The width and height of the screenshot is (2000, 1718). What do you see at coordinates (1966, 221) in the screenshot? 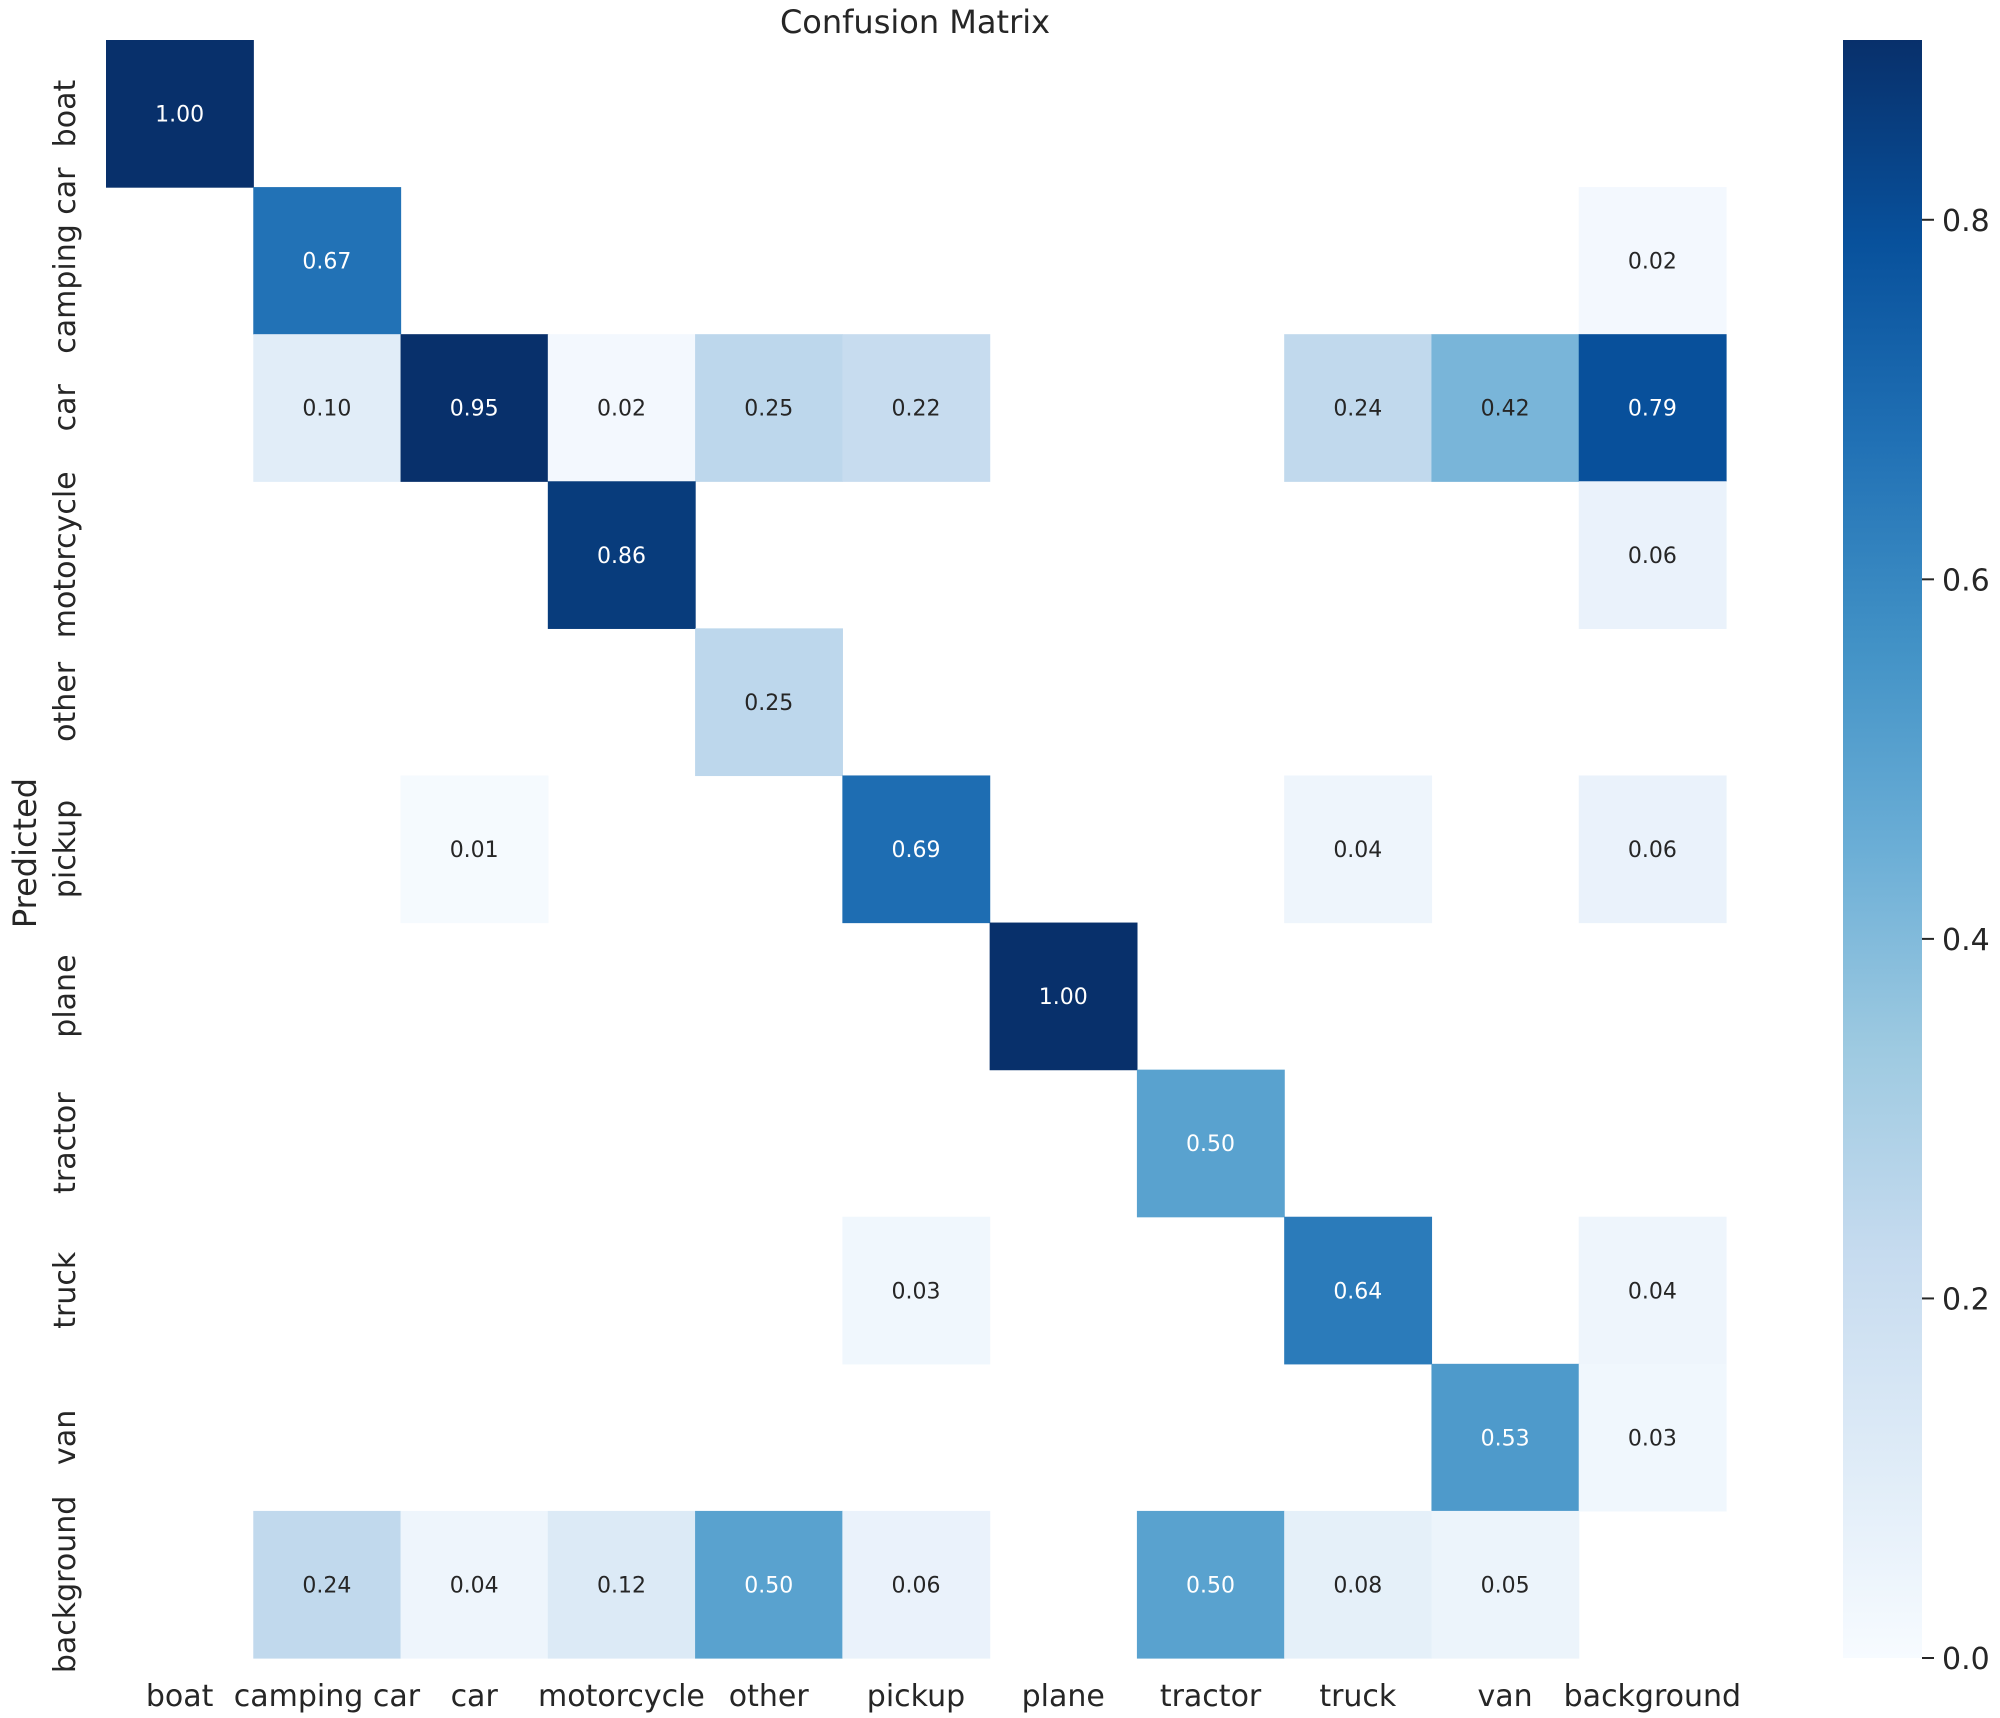
I see `colorbar-tick-label: 0.8` at bounding box center [1966, 221].